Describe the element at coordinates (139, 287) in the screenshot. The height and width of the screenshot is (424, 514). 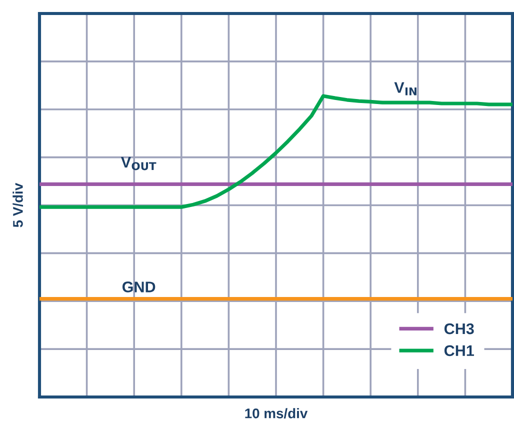
I see `annotation: GND` at that location.